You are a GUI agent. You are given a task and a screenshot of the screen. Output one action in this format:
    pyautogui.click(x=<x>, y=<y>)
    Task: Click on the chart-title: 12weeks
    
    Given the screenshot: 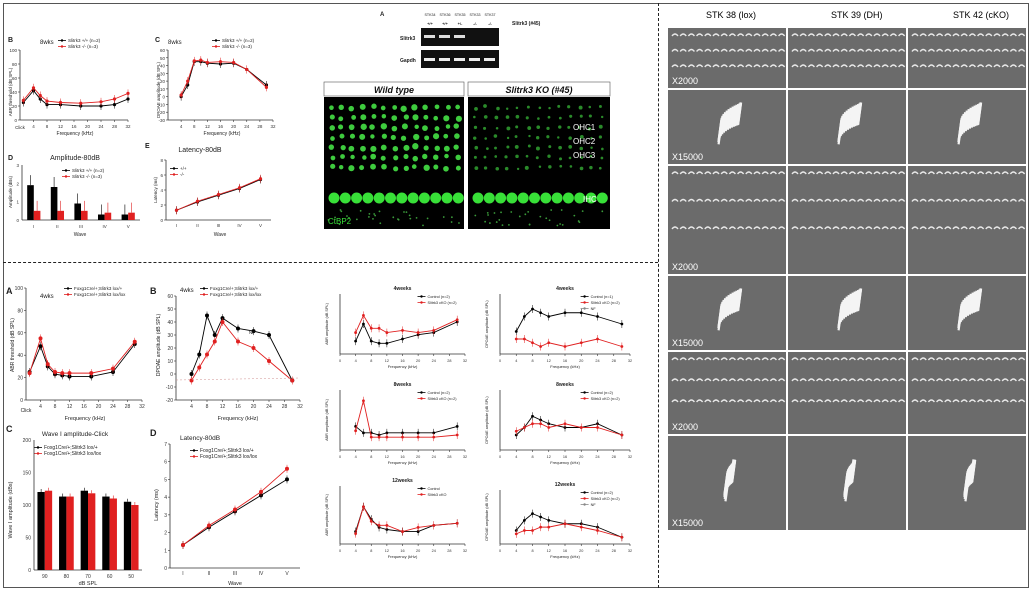 What is the action you would take?
    pyautogui.click(x=402, y=481)
    